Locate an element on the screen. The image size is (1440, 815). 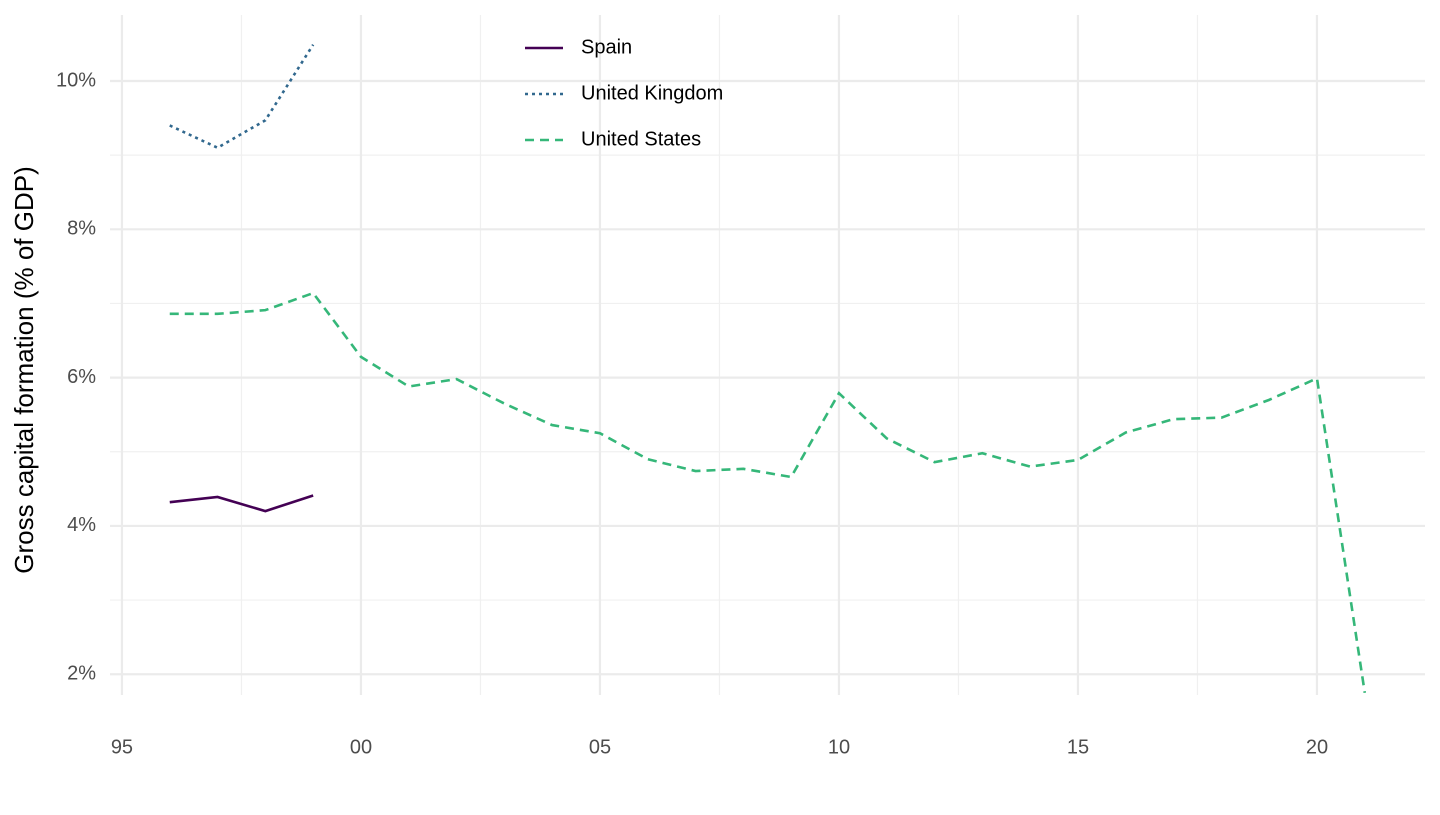
y-axis-label: Gross capital formation (% of GDP) is located at coordinates (24, 369).